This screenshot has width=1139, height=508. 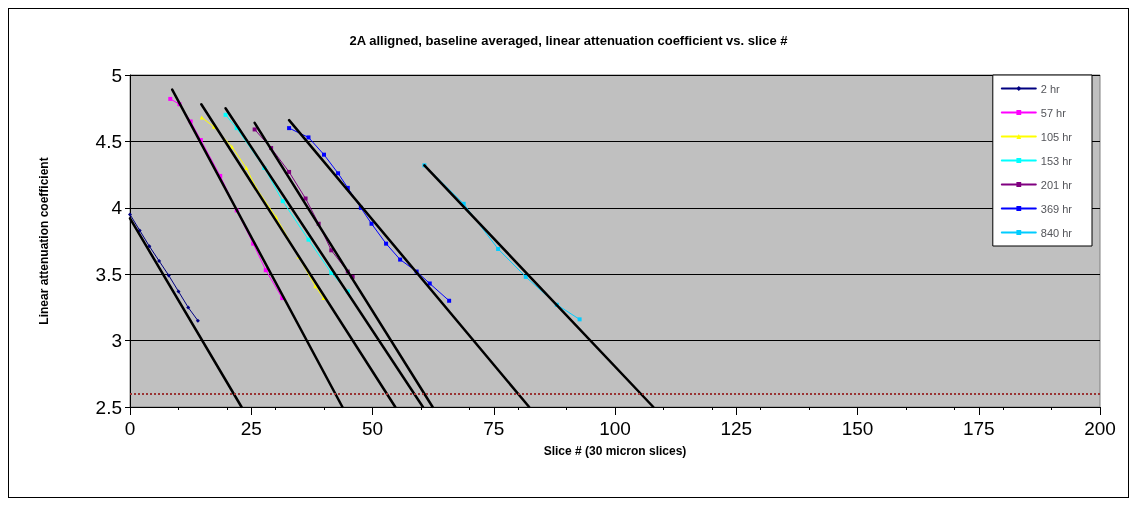 I want to click on y-tick-label: 4.5, so click(x=108, y=141).